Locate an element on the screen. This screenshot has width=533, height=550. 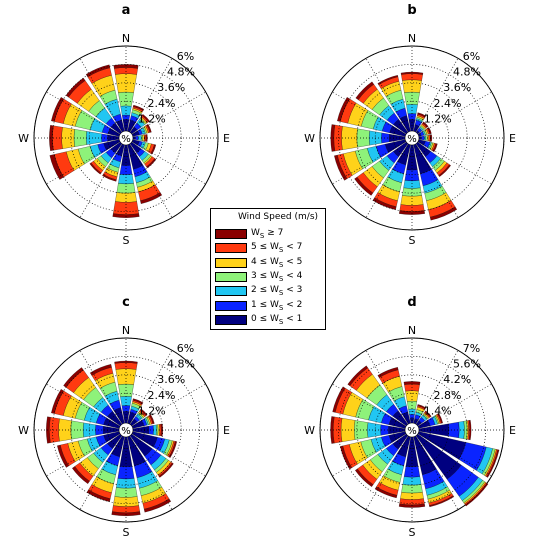
bar-segment-a-112.5-6 is located at coordinates (153, 149).